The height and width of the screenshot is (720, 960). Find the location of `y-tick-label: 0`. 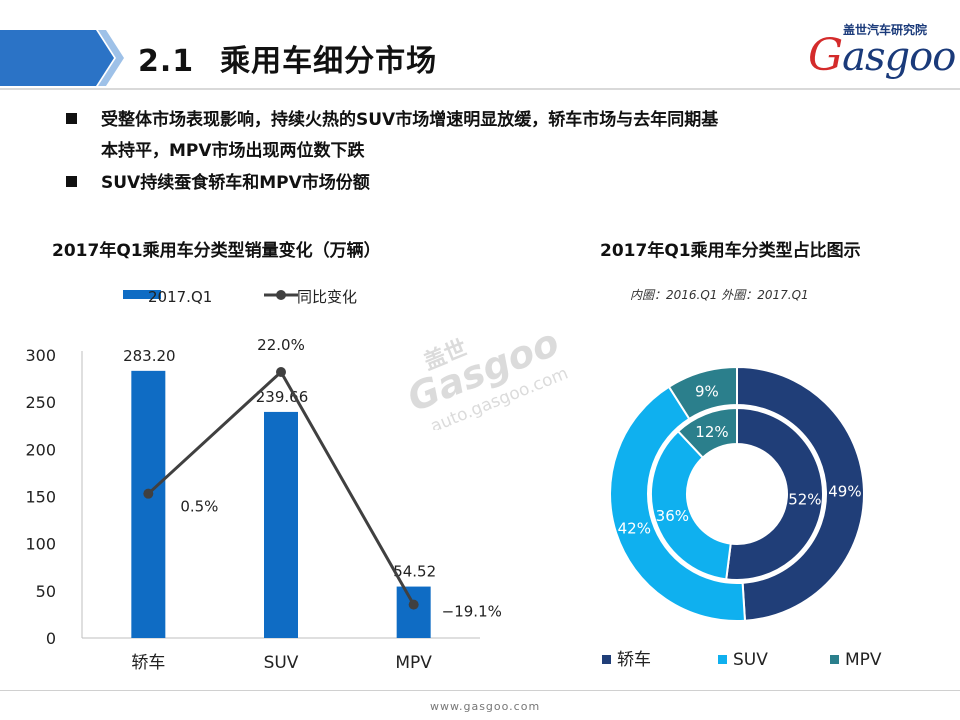

y-tick-label: 0 is located at coordinates (51, 638).